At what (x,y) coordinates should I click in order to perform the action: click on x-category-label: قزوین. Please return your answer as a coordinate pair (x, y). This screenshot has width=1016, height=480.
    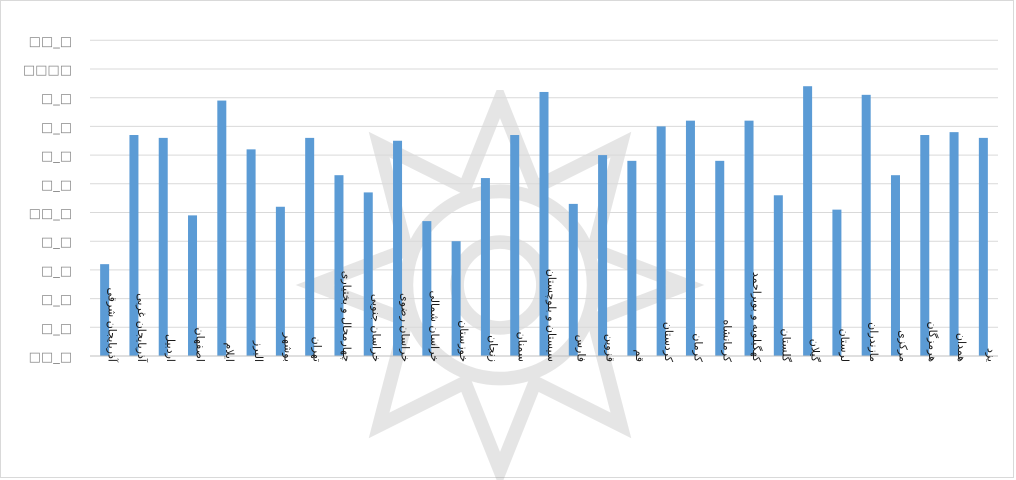
    Looking at the image, I should click on (610, 348).